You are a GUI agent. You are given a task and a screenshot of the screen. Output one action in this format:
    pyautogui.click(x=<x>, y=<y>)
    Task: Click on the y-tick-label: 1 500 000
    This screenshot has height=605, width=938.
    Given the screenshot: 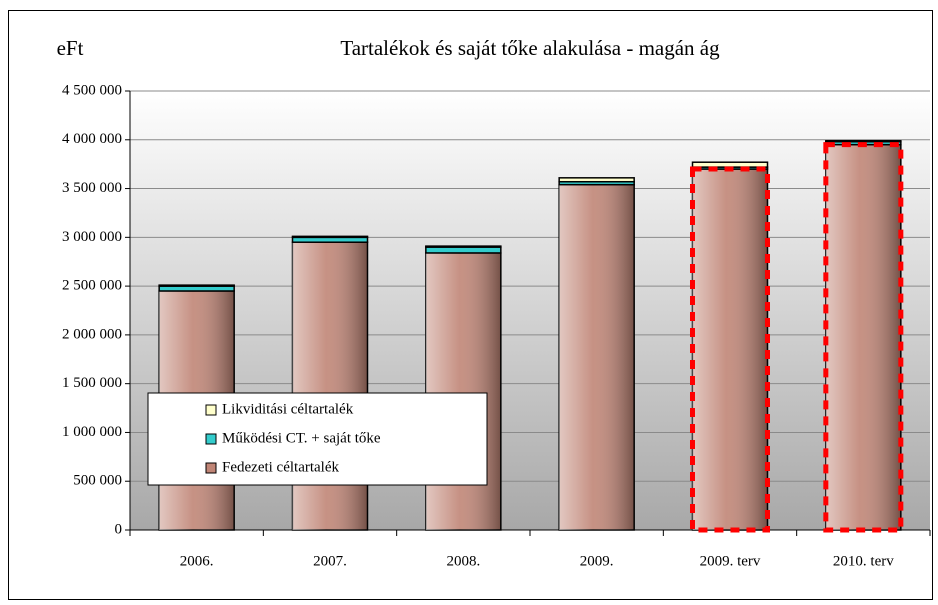 What is the action you would take?
    pyautogui.click(x=92, y=383)
    